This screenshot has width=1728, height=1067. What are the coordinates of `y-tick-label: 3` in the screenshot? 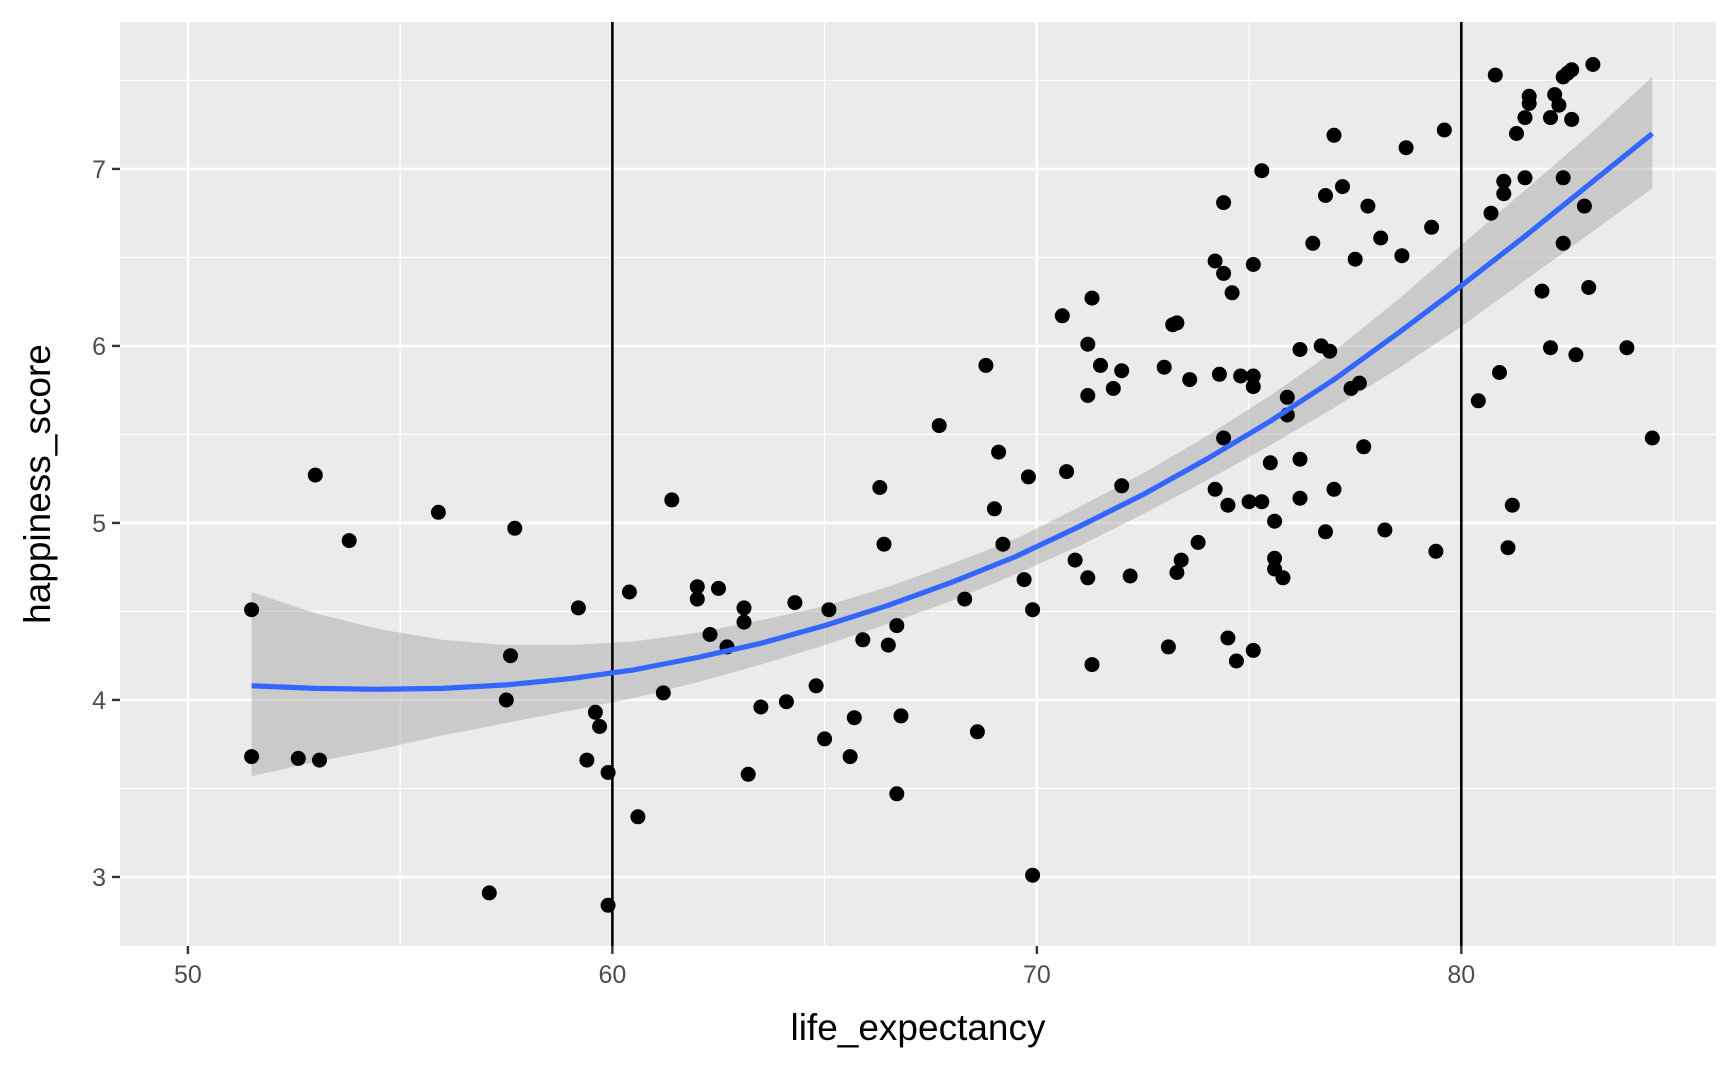 It's located at (99, 878).